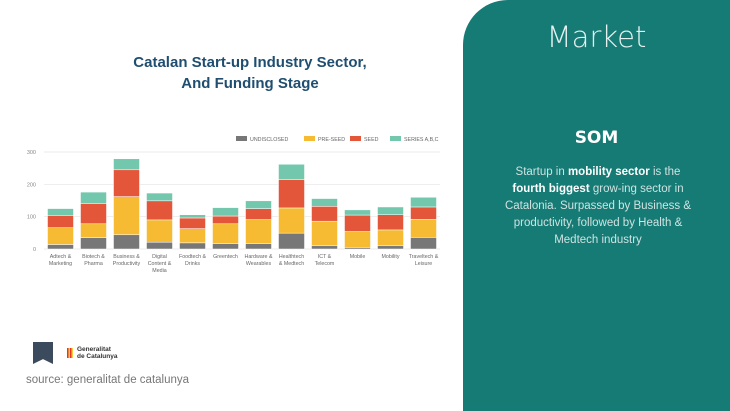 The width and height of the screenshot is (730, 411). What do you see at coordinates (291, 264) in the screenshot?
I see `x-tick-label: & Medtech` at bounding box center [291, 264].